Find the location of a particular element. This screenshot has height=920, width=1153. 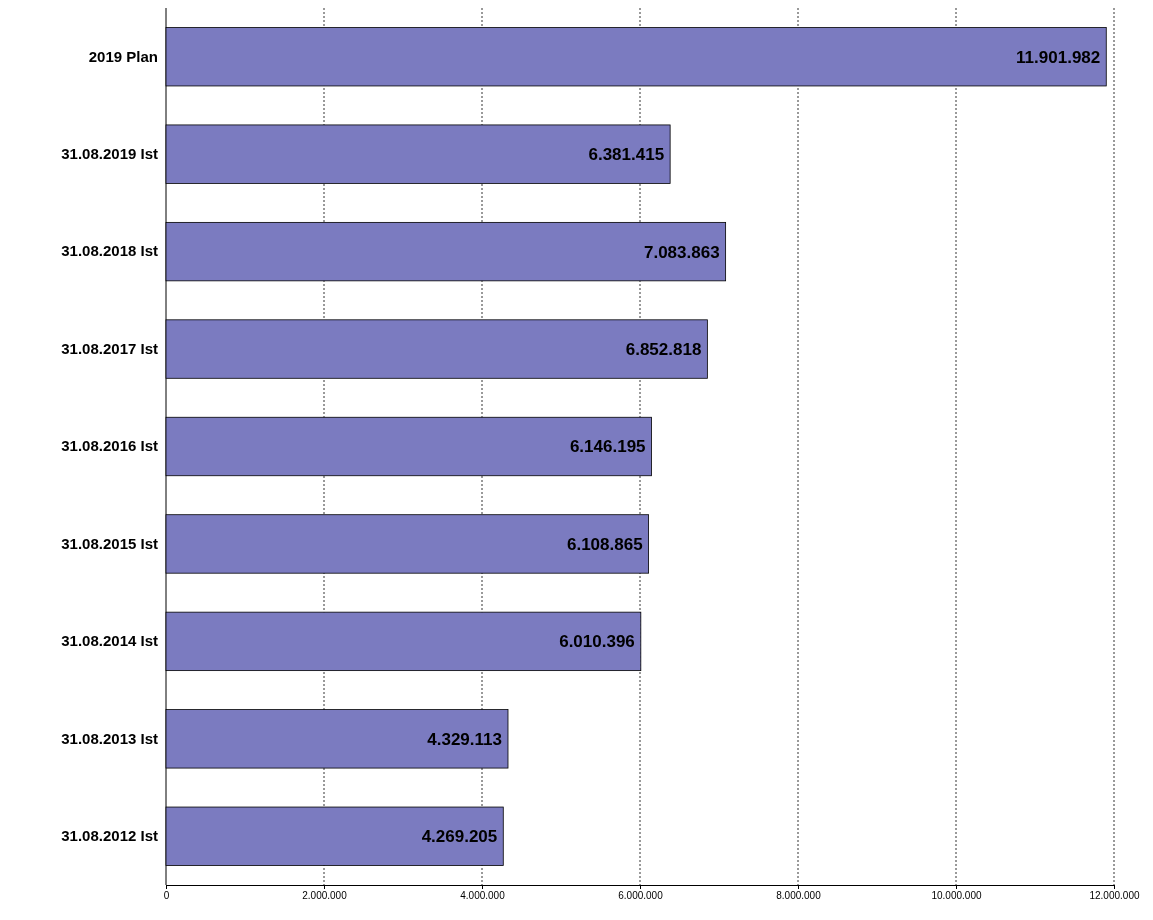

y-tick-label: 31.08.2019 Ist is located at coordinates (109, 153).